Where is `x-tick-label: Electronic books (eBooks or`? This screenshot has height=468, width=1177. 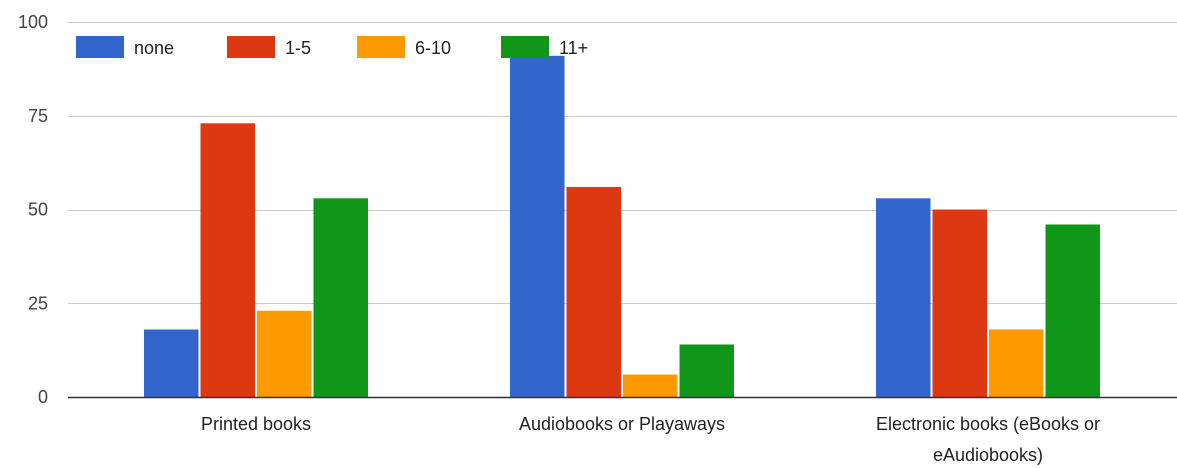
x-tick-label: Electronic books (eBooks or is located at coordinates (988, 424).